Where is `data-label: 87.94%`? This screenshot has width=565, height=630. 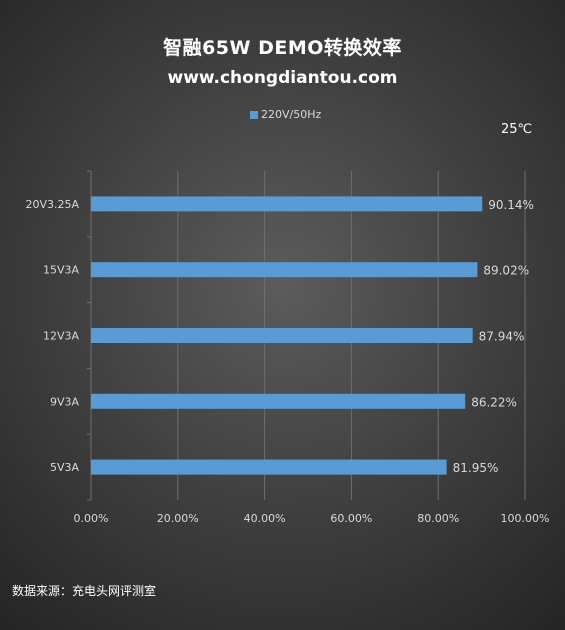 data-label: 87.94% is located at coordinates (502, 337).